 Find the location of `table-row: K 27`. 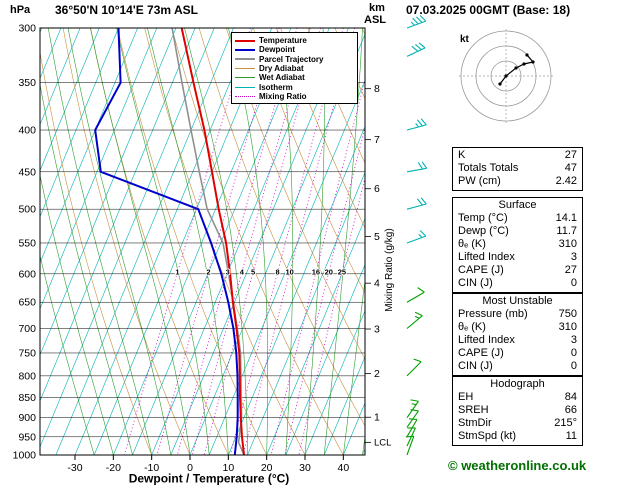

table-row: K 27 is located at coordinates (517, 155).